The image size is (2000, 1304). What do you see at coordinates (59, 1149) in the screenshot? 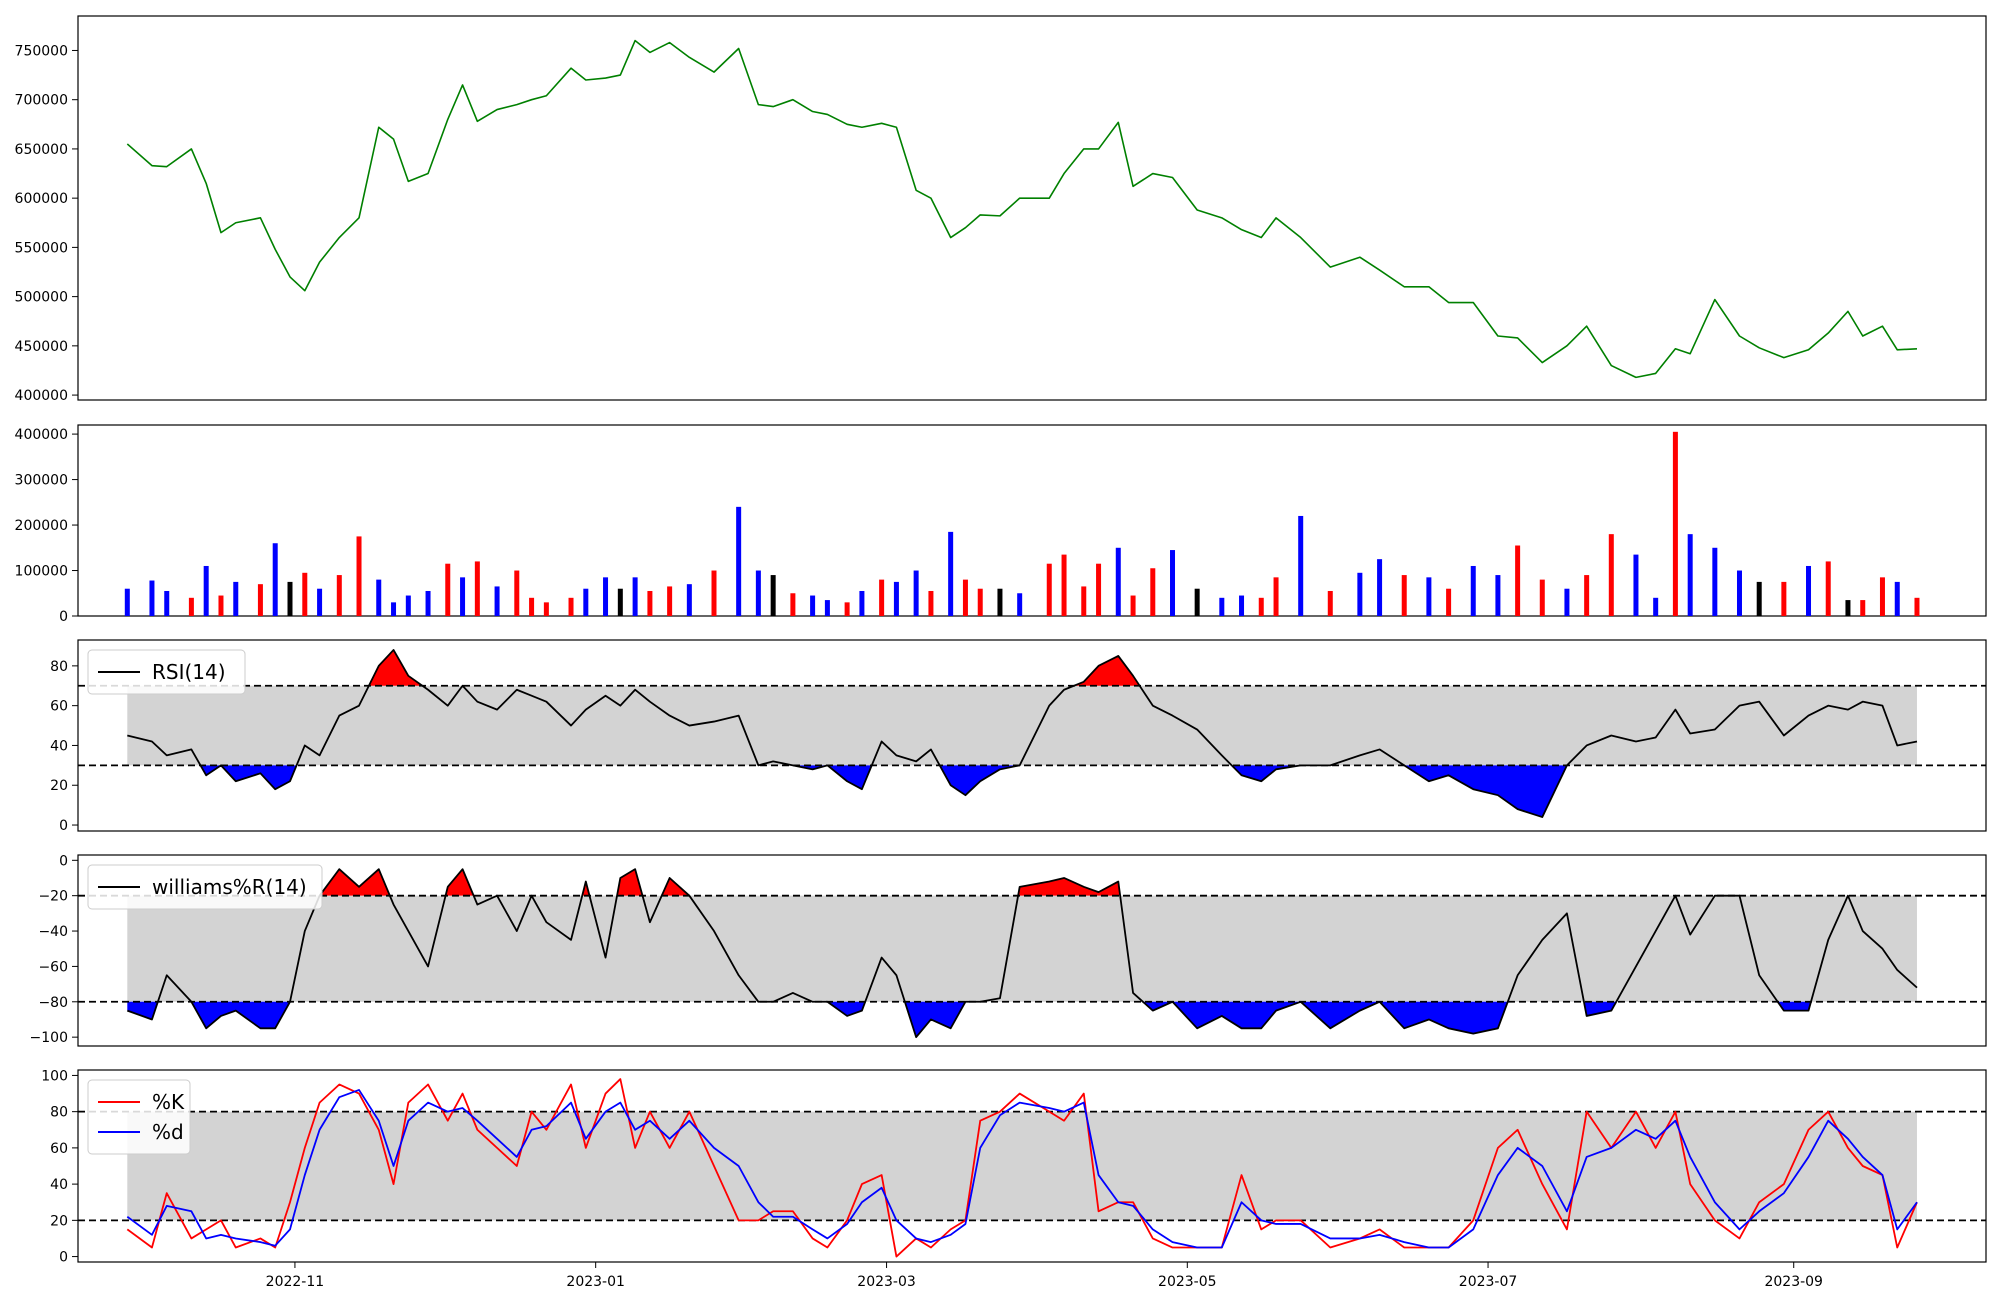
I see `stochastic-ytick-label: 60` at bounding box center [59, 1149].